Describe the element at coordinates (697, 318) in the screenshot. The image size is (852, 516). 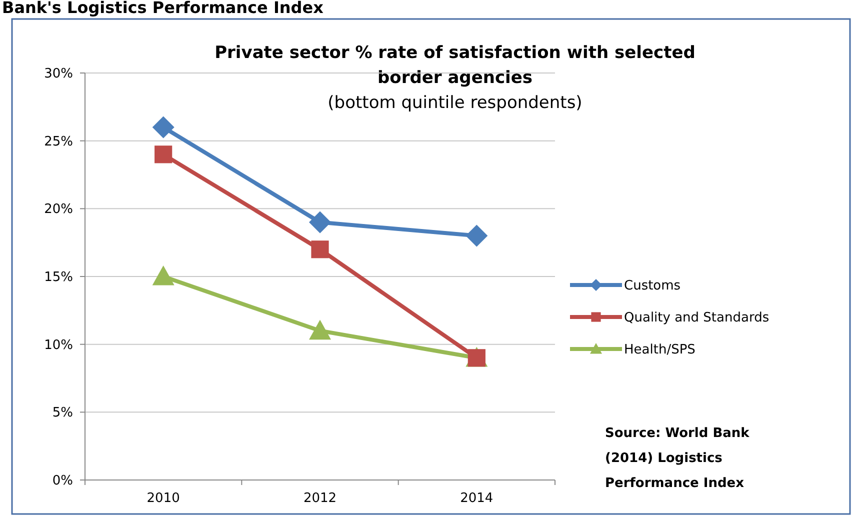
I see `legend-label: Quality and Standards` at that location.